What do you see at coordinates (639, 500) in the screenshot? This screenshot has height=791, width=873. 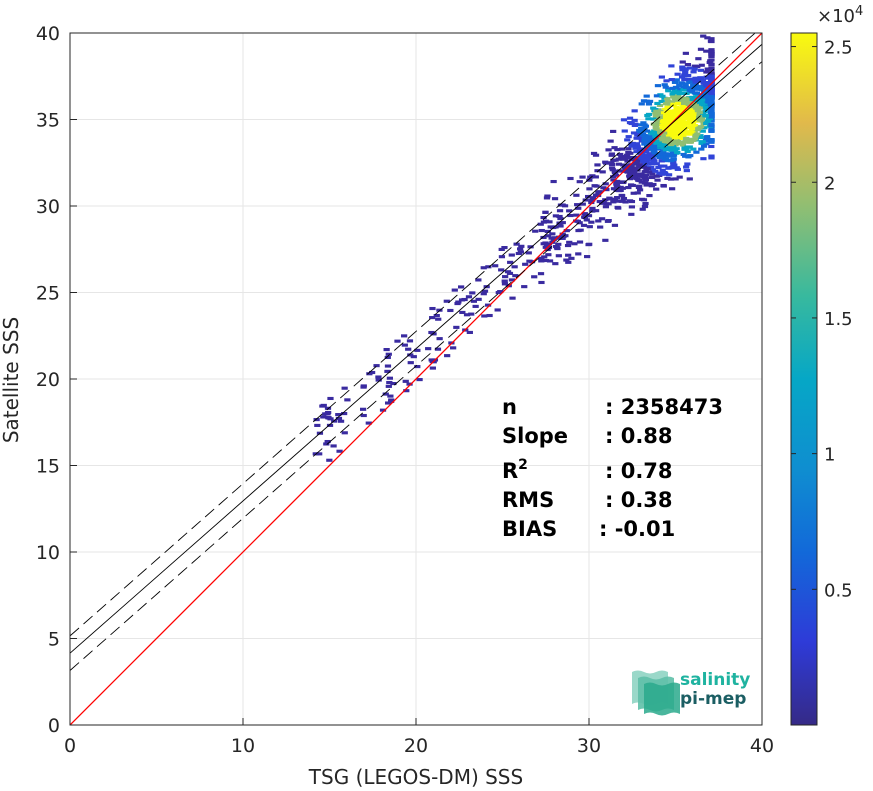 I see `stats-value-3: : 0.38` at bounding box center [639, 500].